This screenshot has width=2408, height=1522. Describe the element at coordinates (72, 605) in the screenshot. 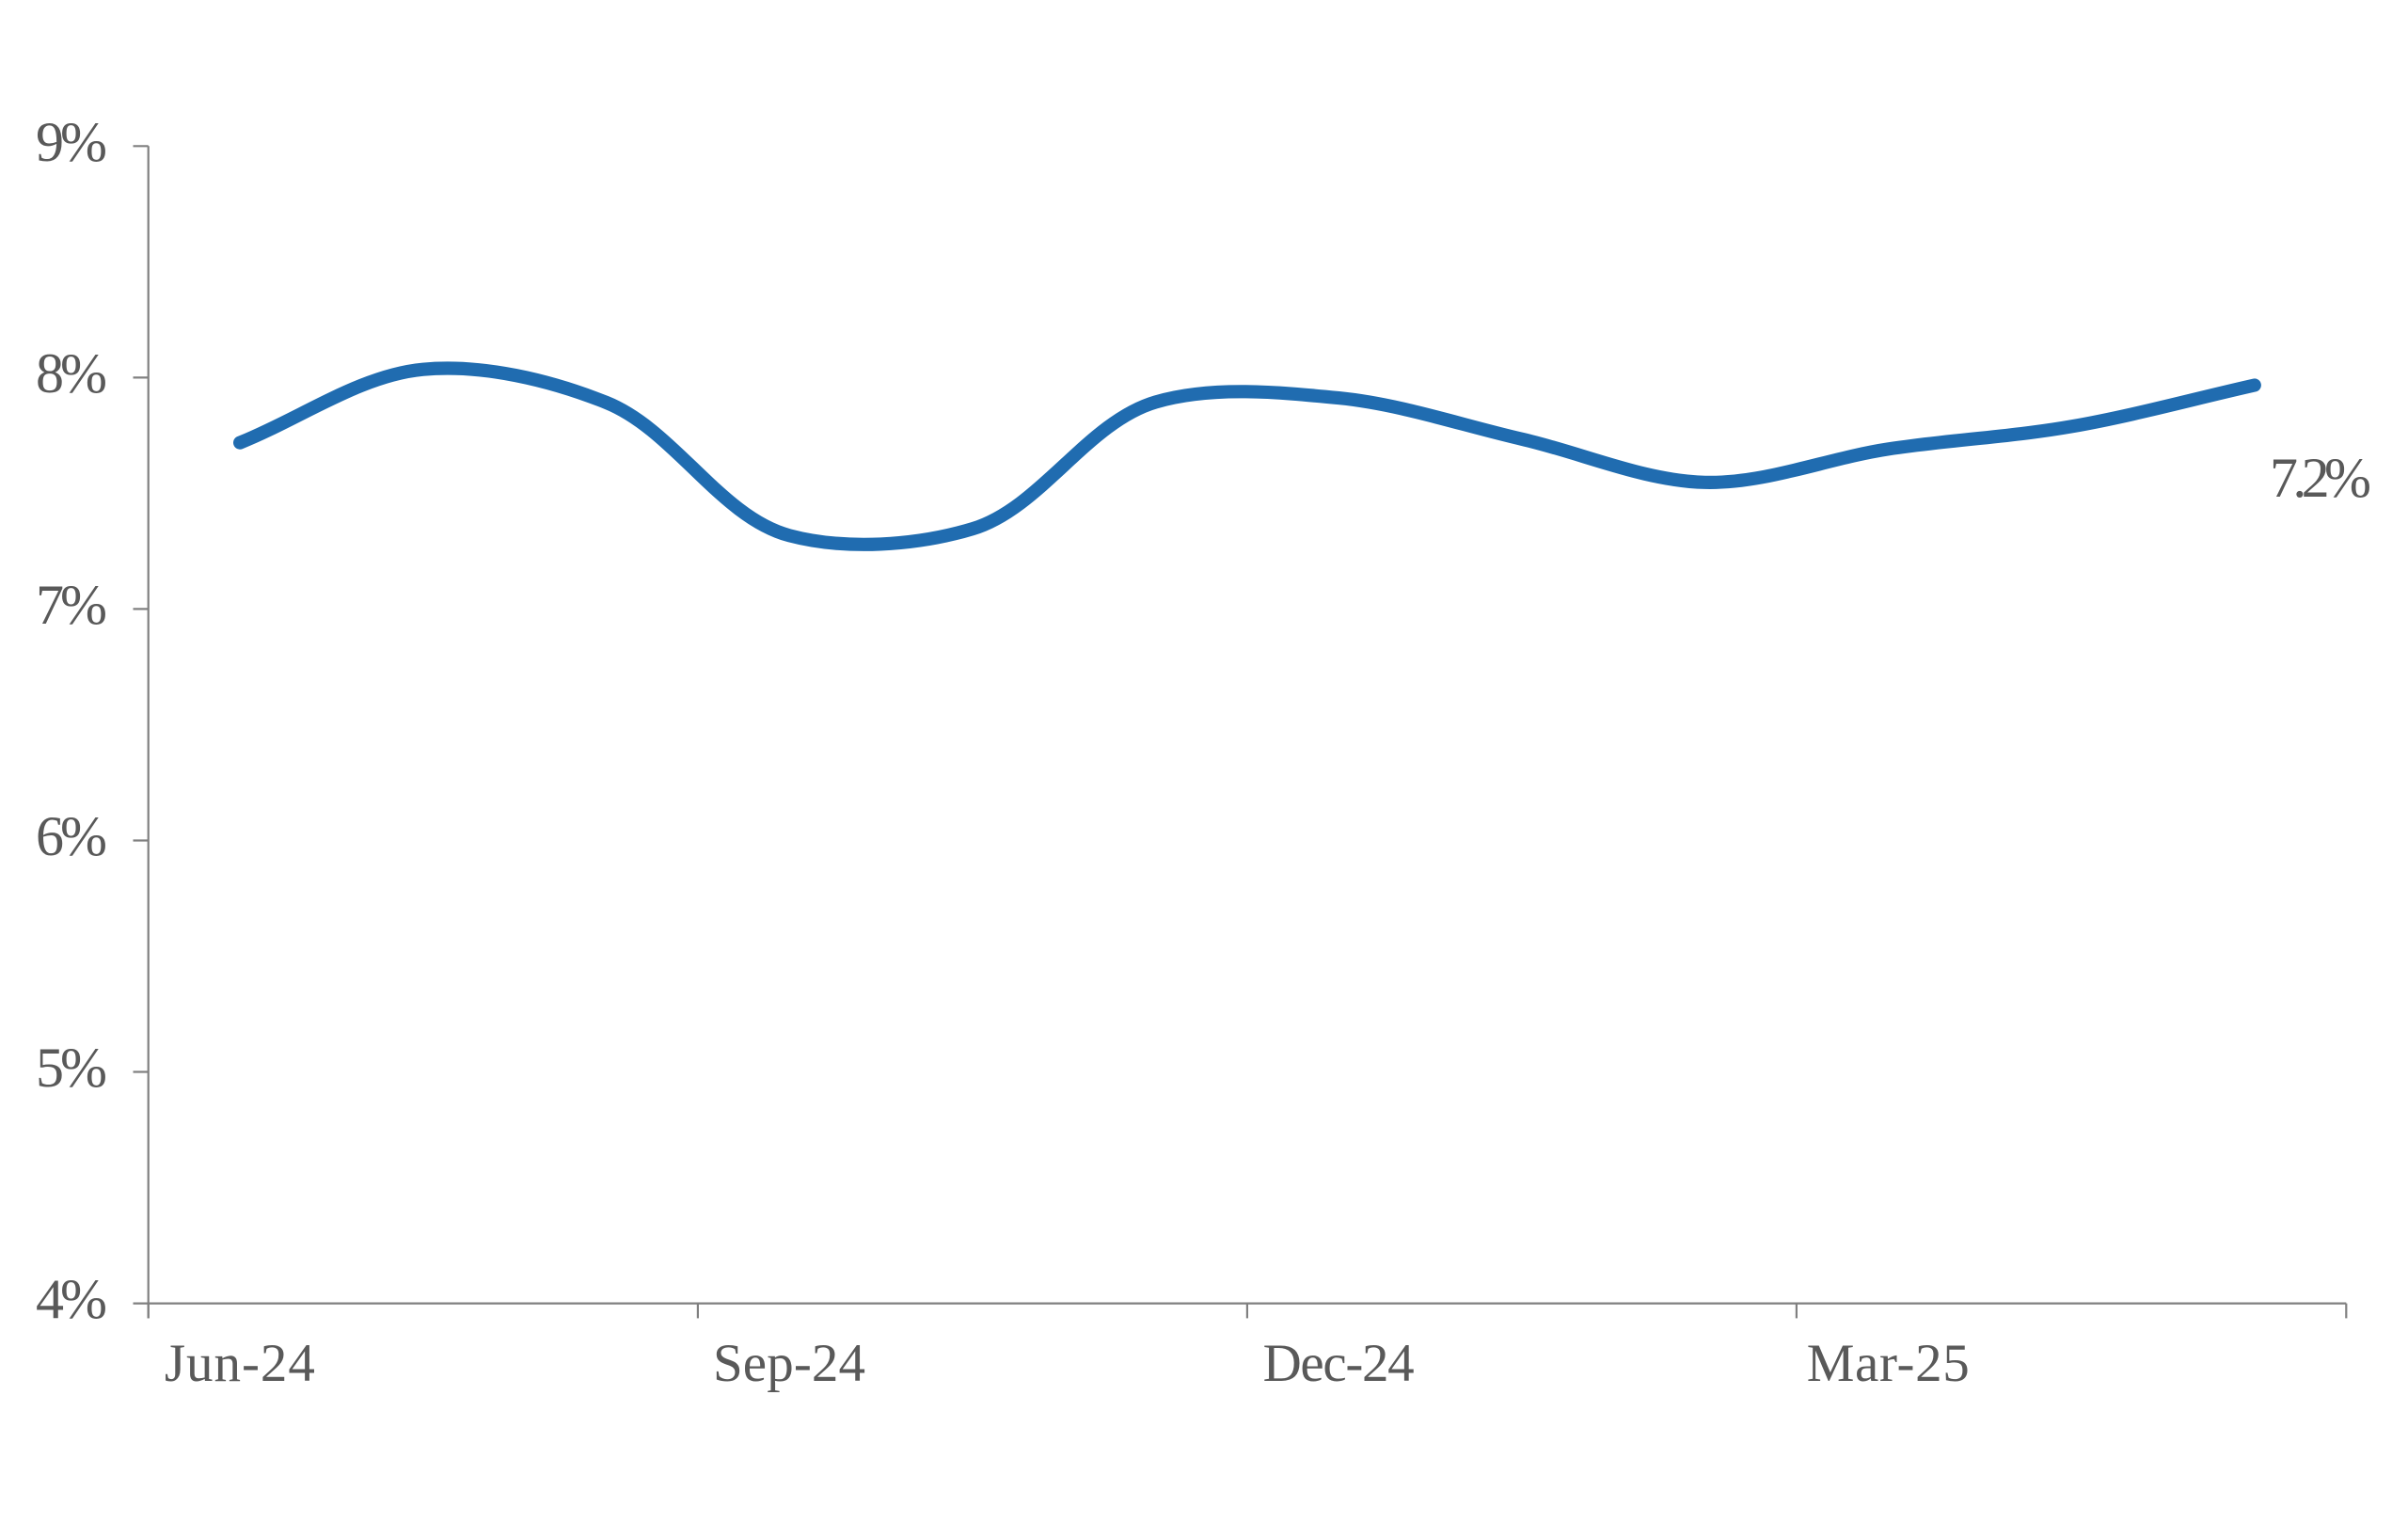

I see `svg-text: 7%` at that location.